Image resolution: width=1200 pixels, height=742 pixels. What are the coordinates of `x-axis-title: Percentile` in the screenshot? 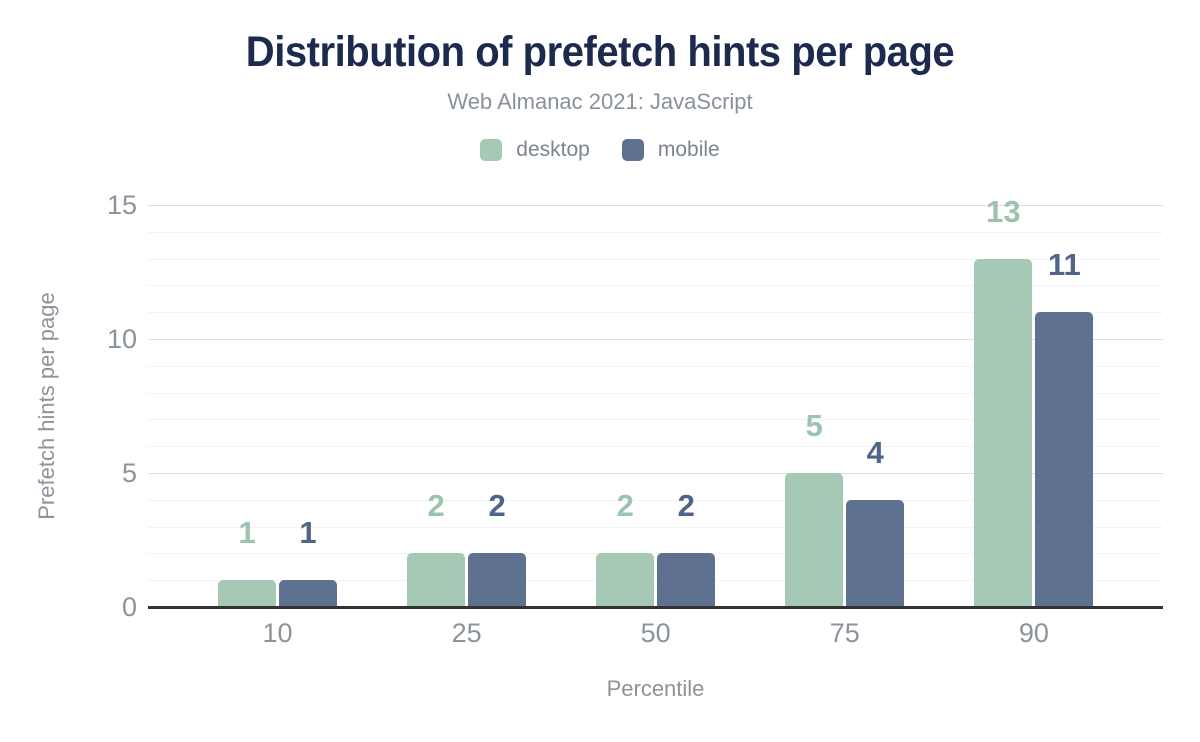 It's located at (655, 688).